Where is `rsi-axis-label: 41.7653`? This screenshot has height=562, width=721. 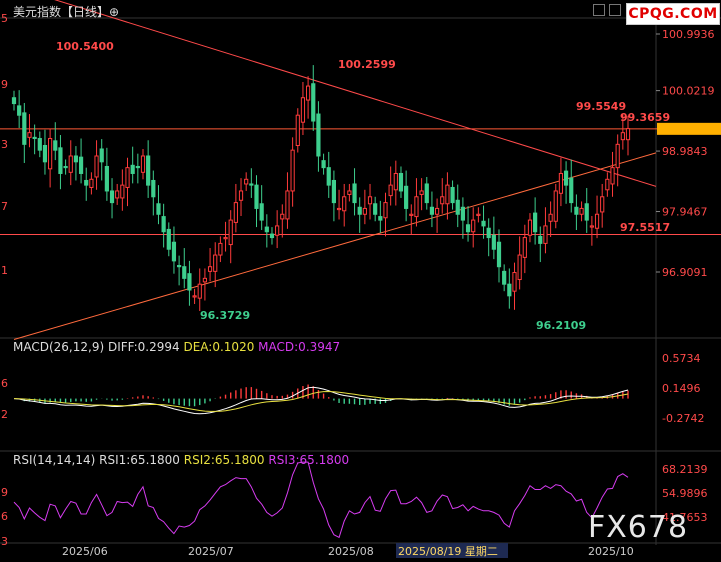
rsi-axis-label: 41.7653 is located at coordinates (685, 517).